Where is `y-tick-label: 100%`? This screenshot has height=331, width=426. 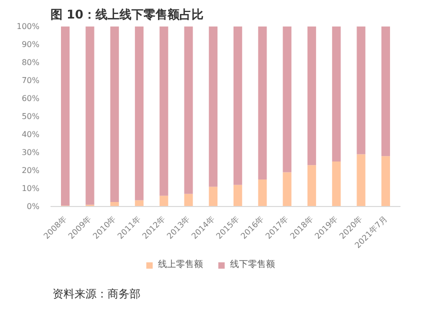 y-tick-label: 100% is located at coordinates (28, 26).